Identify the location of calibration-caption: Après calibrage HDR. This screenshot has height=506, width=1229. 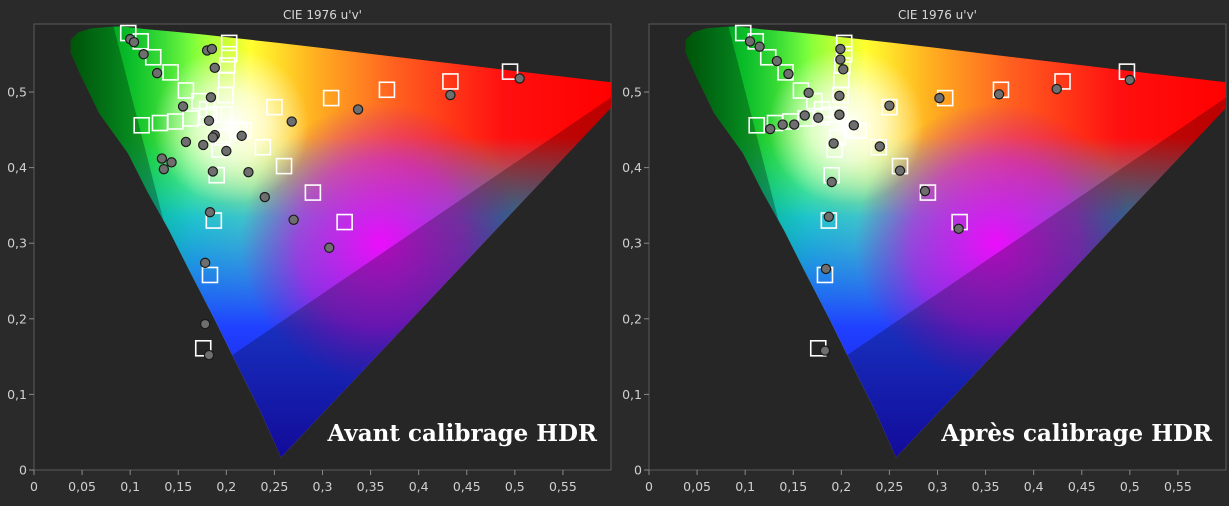
(1076, 433).